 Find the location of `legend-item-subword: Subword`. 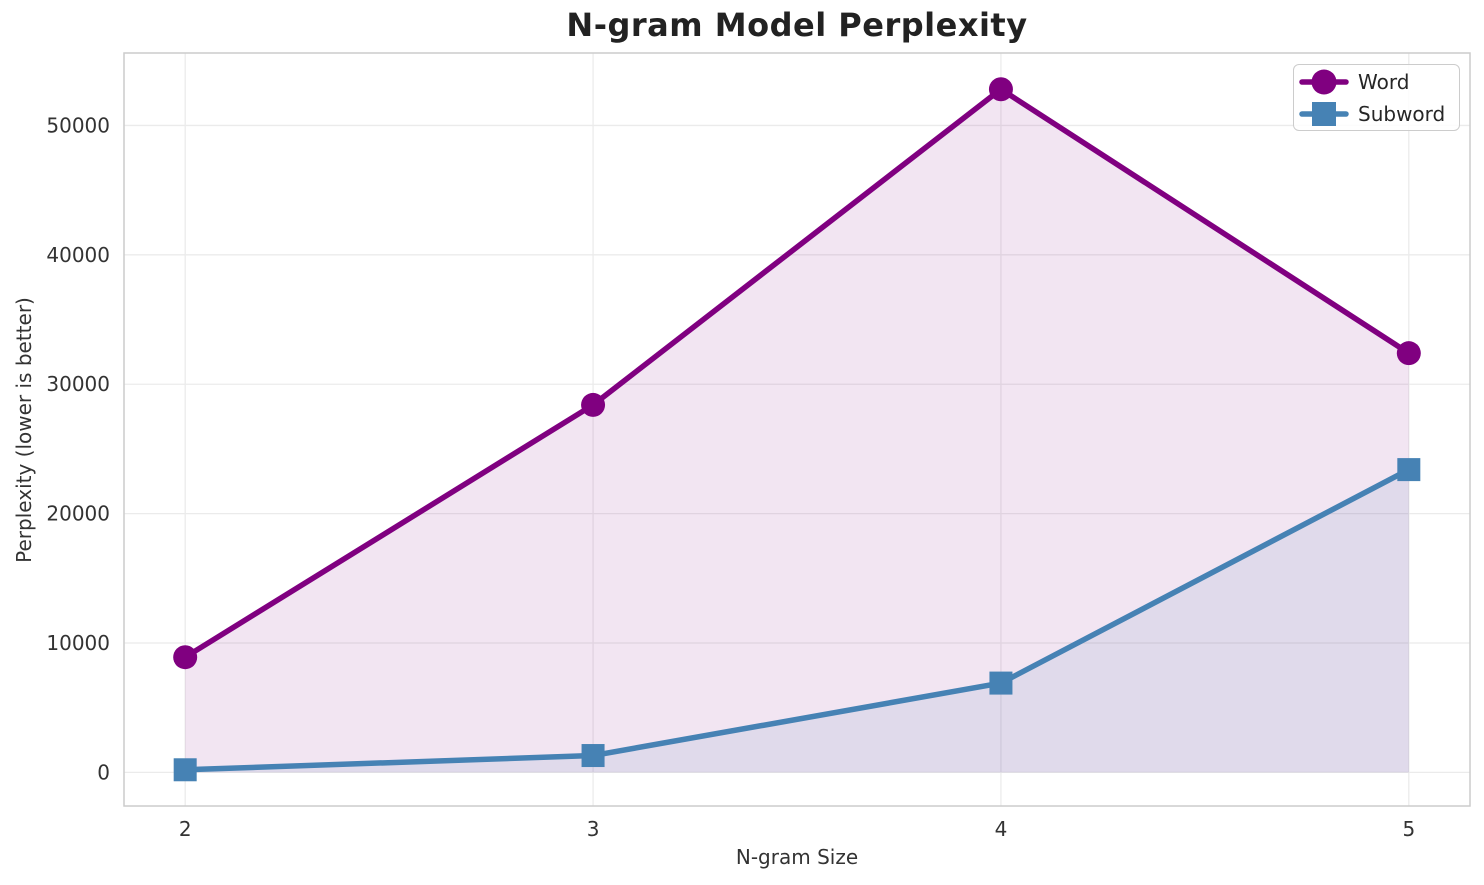

legend-item-subword: Subword is located at coordinates (1379, 114).